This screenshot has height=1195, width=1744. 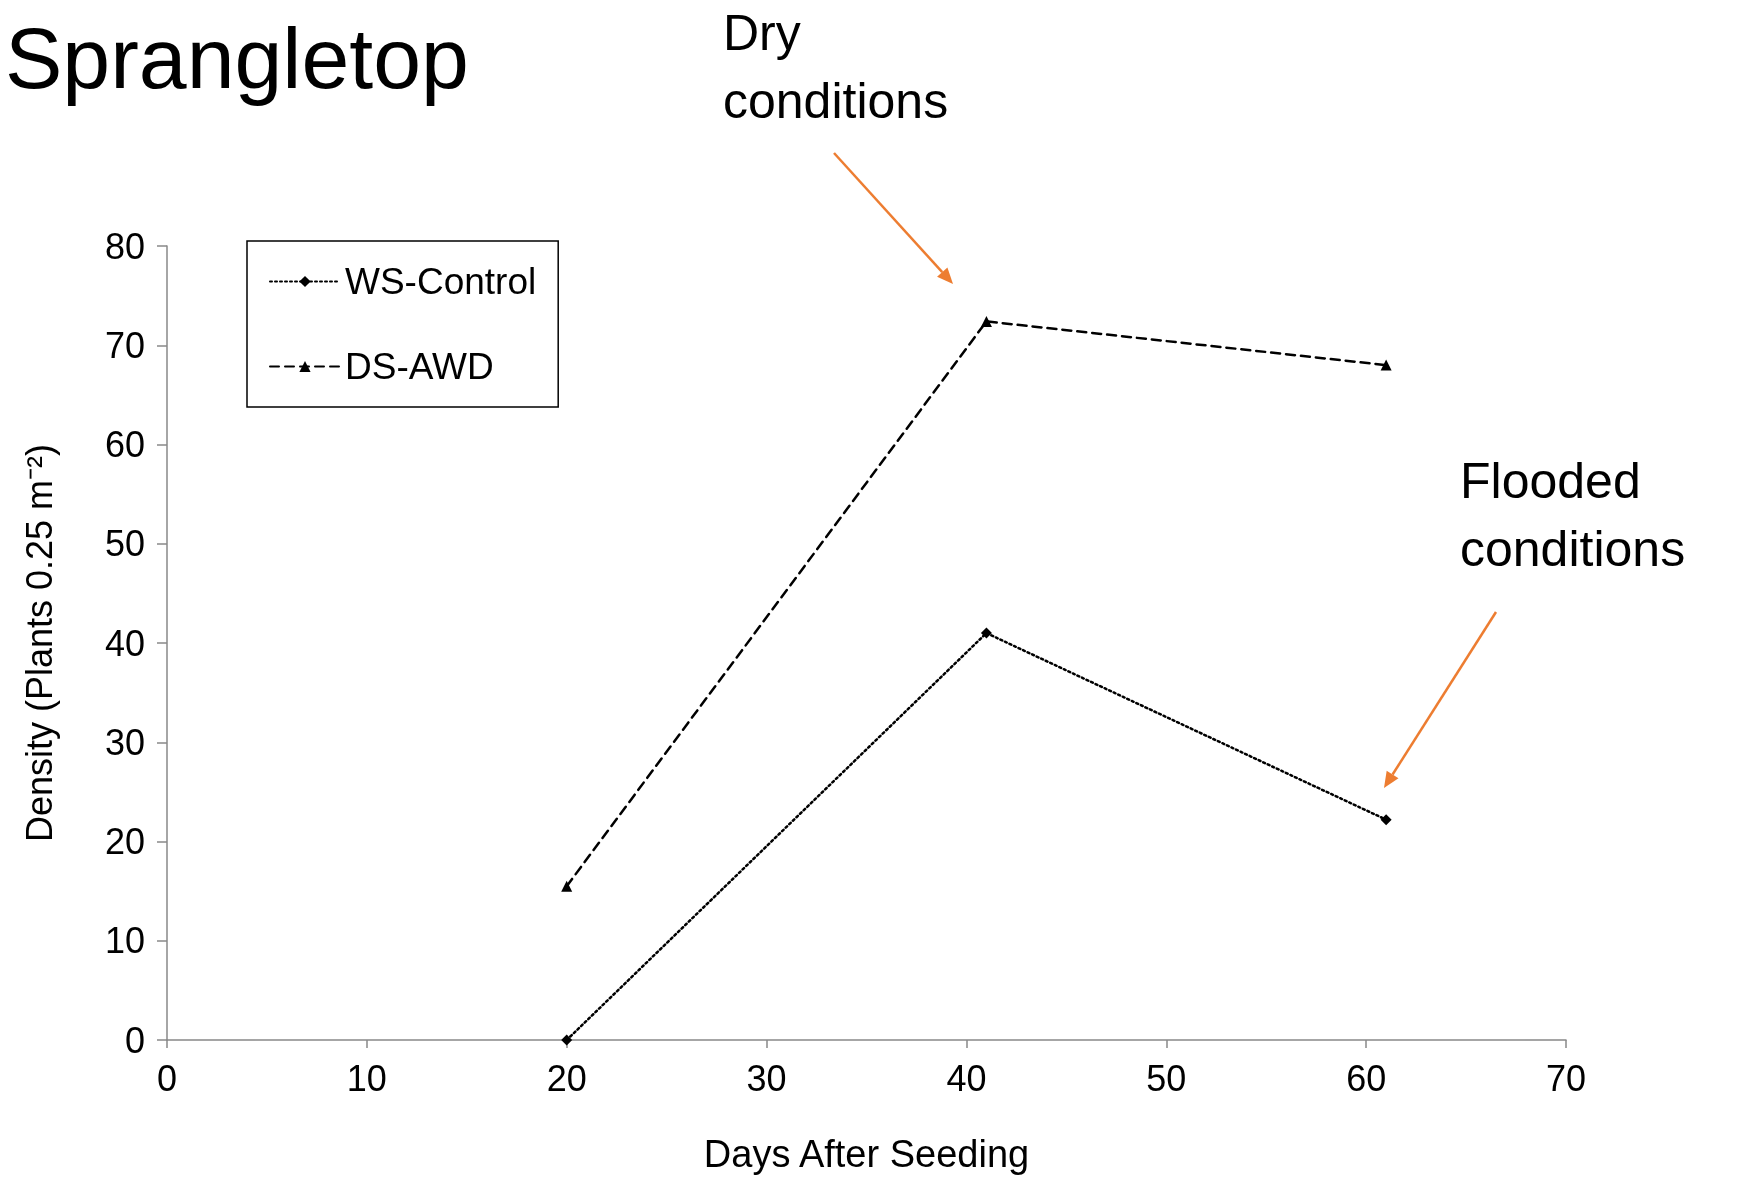 What do you see at coordinates (419, 366) in the screenshot?
I see `legend-label: DS-AWD` at bounding box center [419, 366].